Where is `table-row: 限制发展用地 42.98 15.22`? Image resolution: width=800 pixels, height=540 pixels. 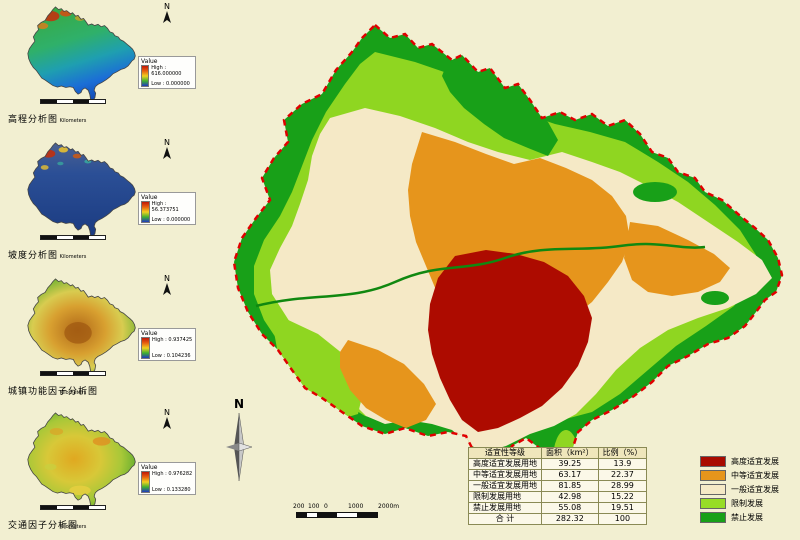 table-row: 限制发展用地 42.98 15.22 is located at coordinates (558, 497).